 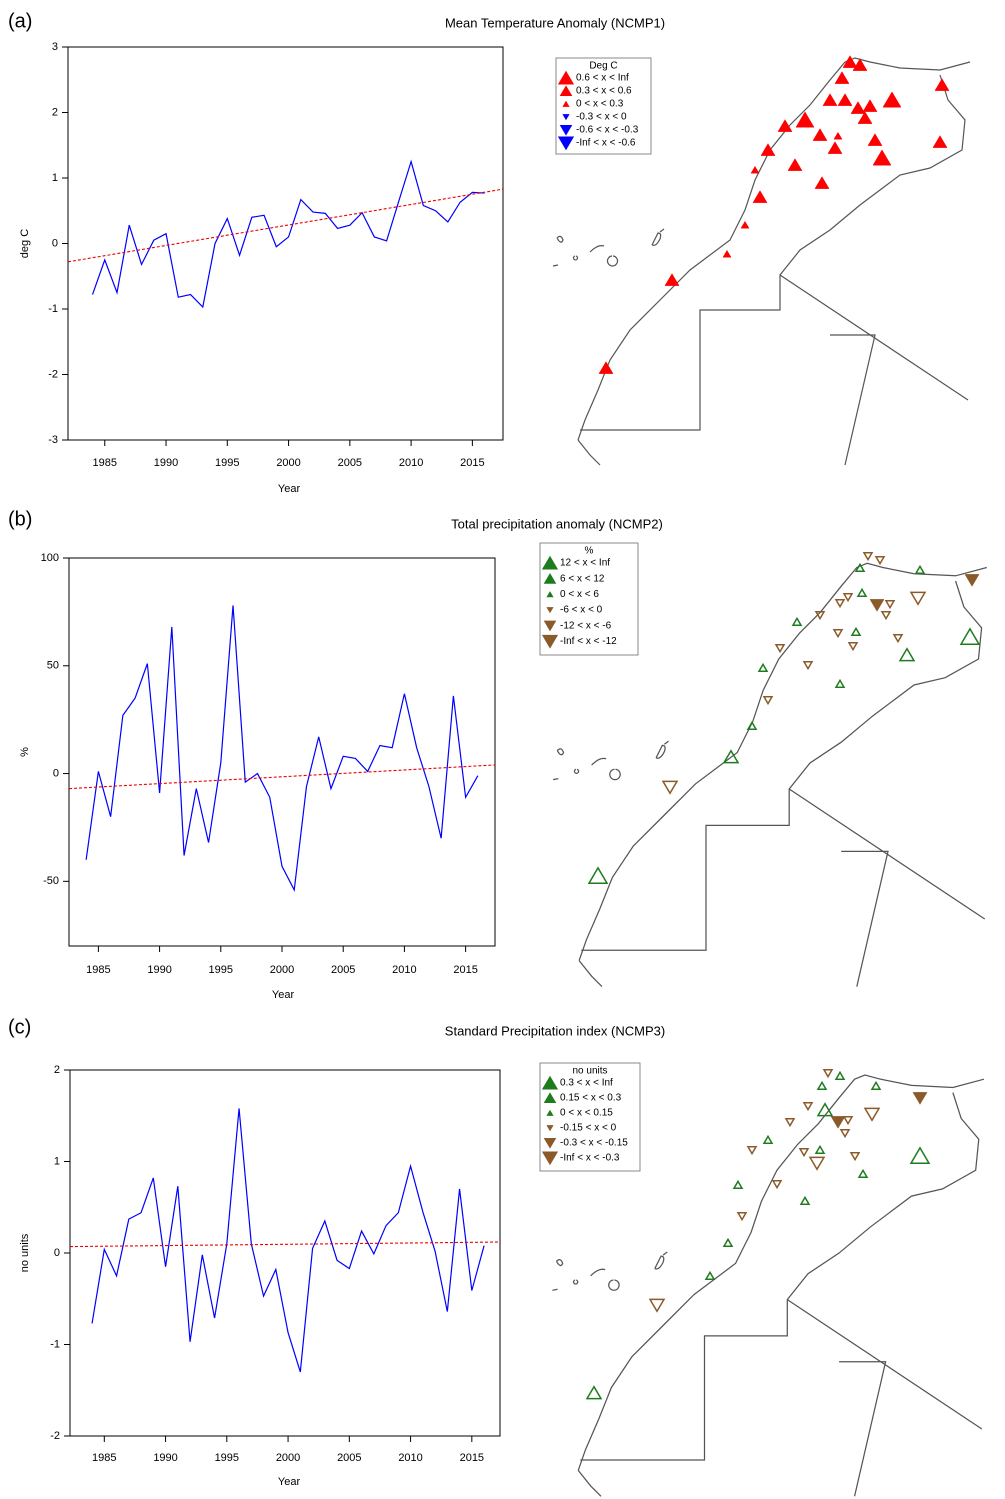 What do you see at coordinates (50, 558) in the screenshot?
I see `y-tick-label: 100` at bounding box center [50, 558].